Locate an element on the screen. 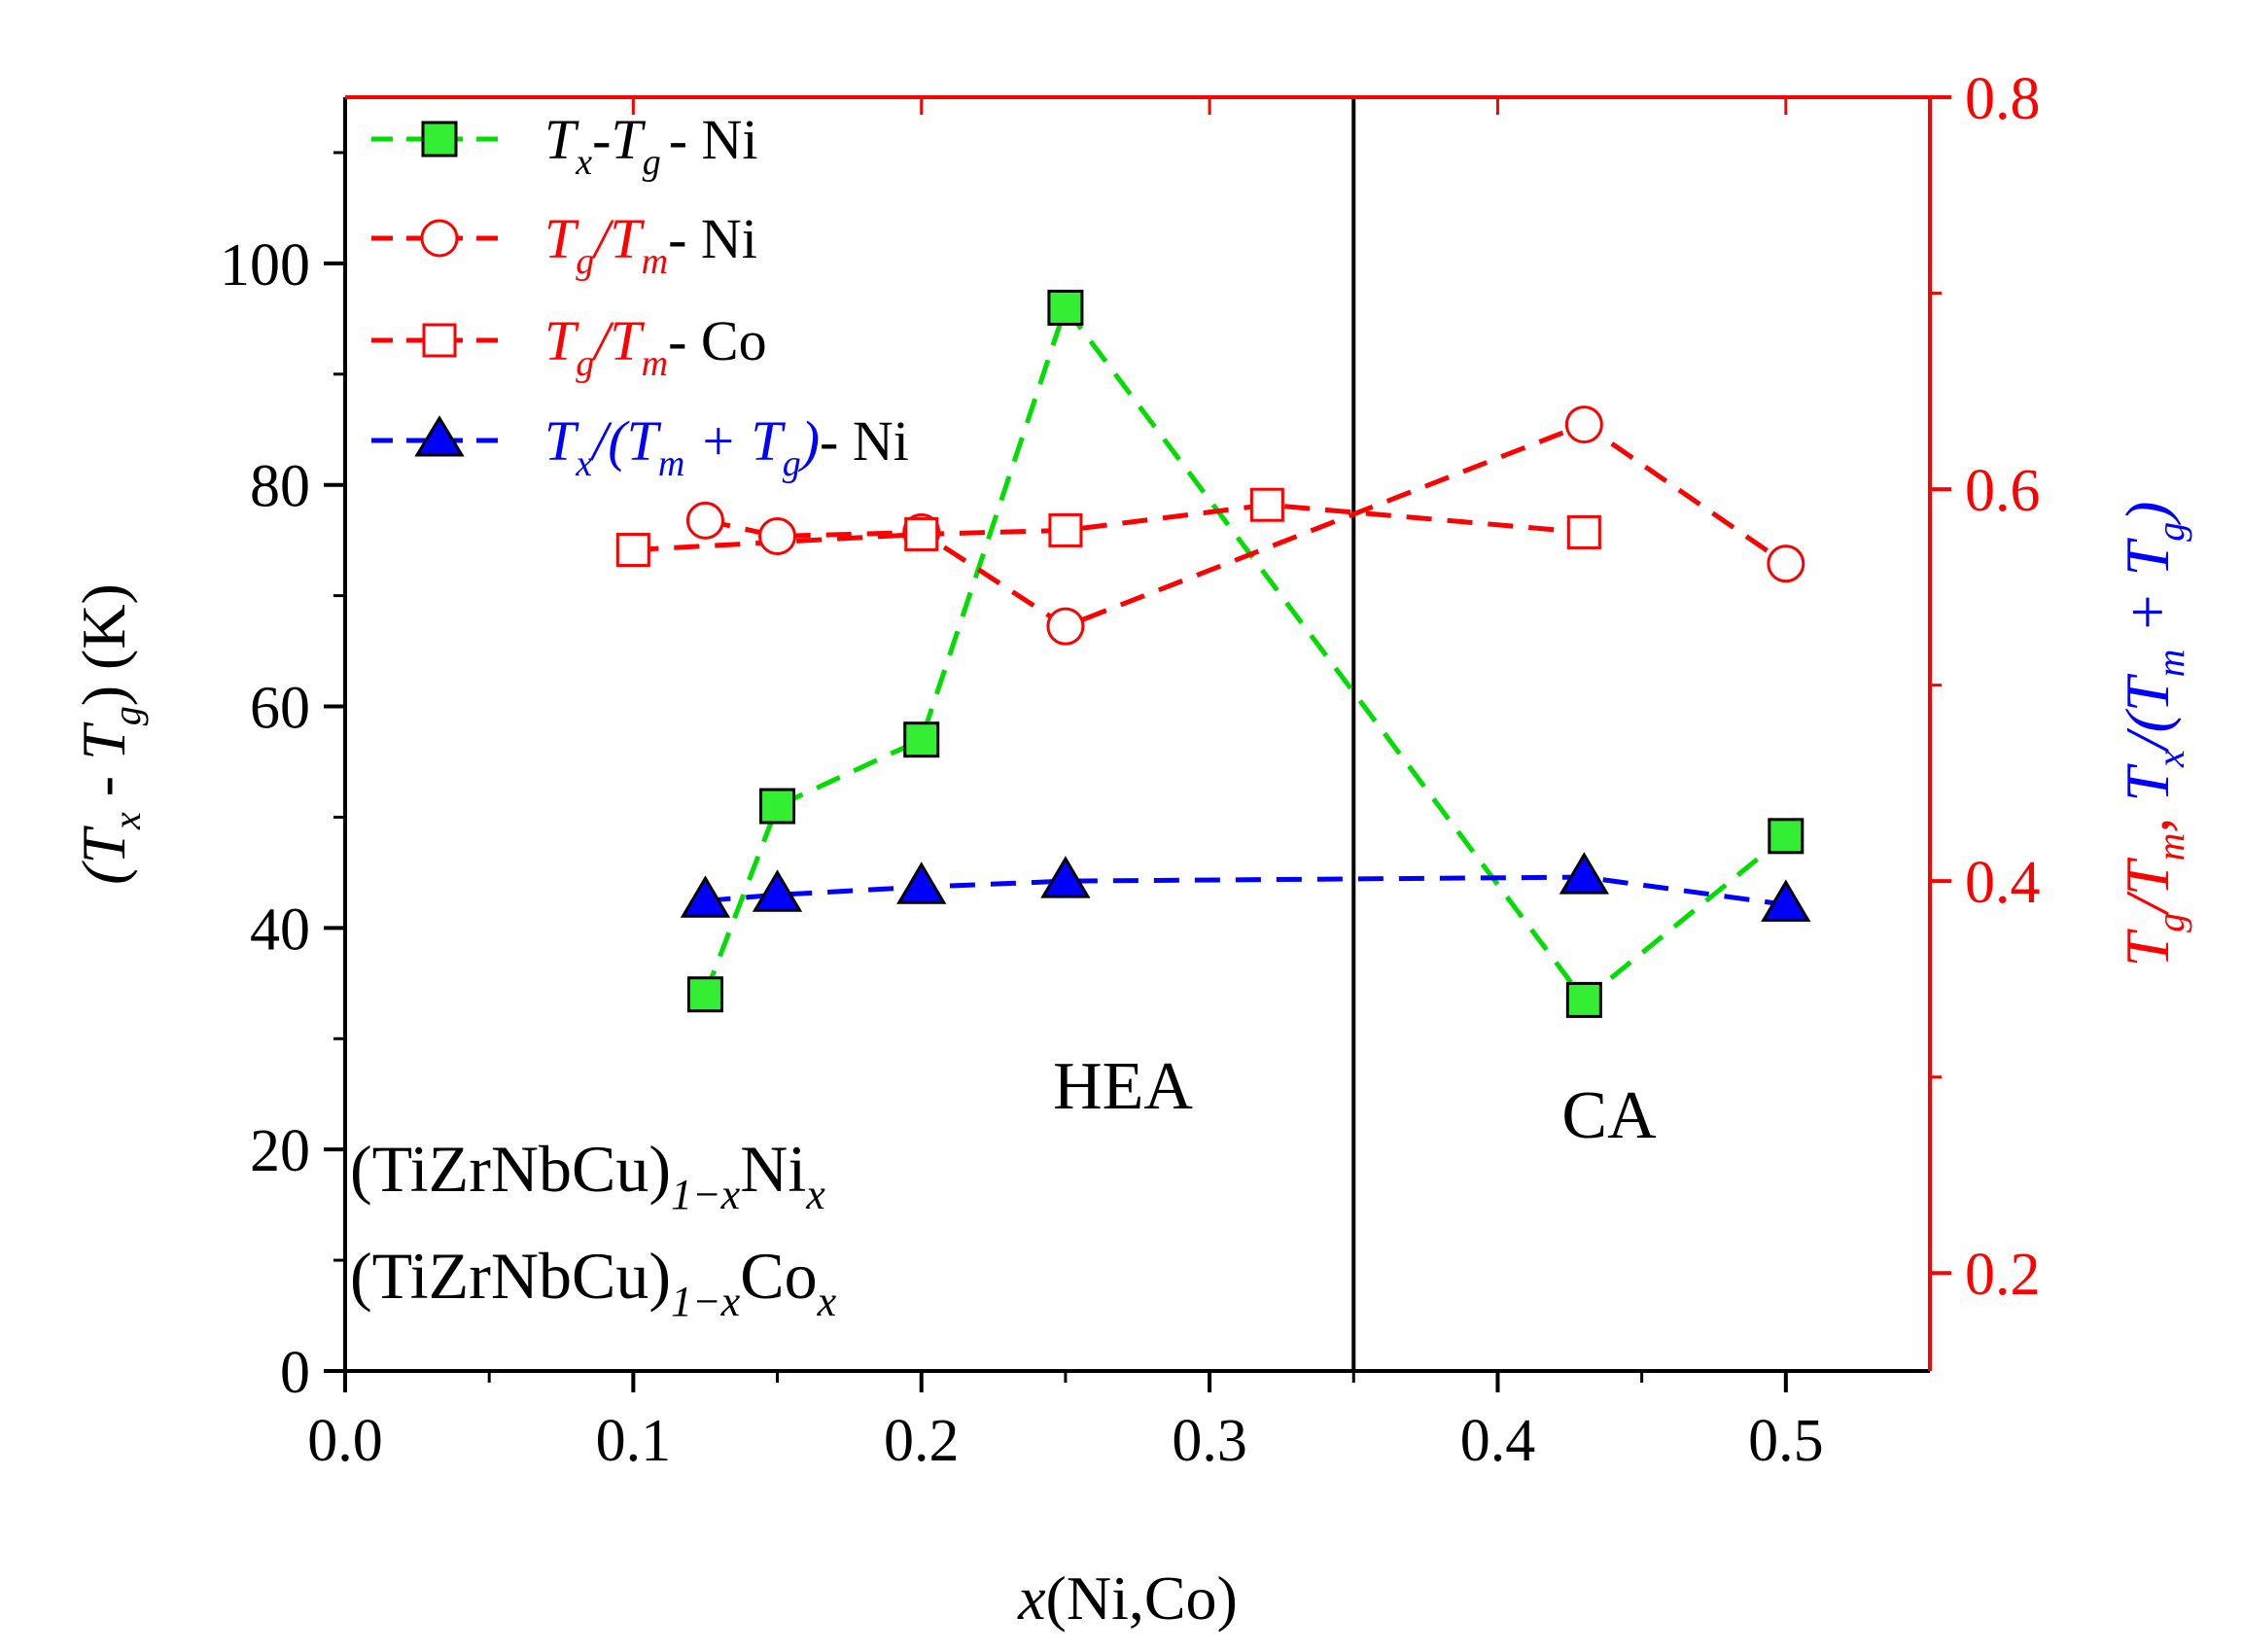  x-tick-label: 0.5 is located at coordinates (1786, 1441).